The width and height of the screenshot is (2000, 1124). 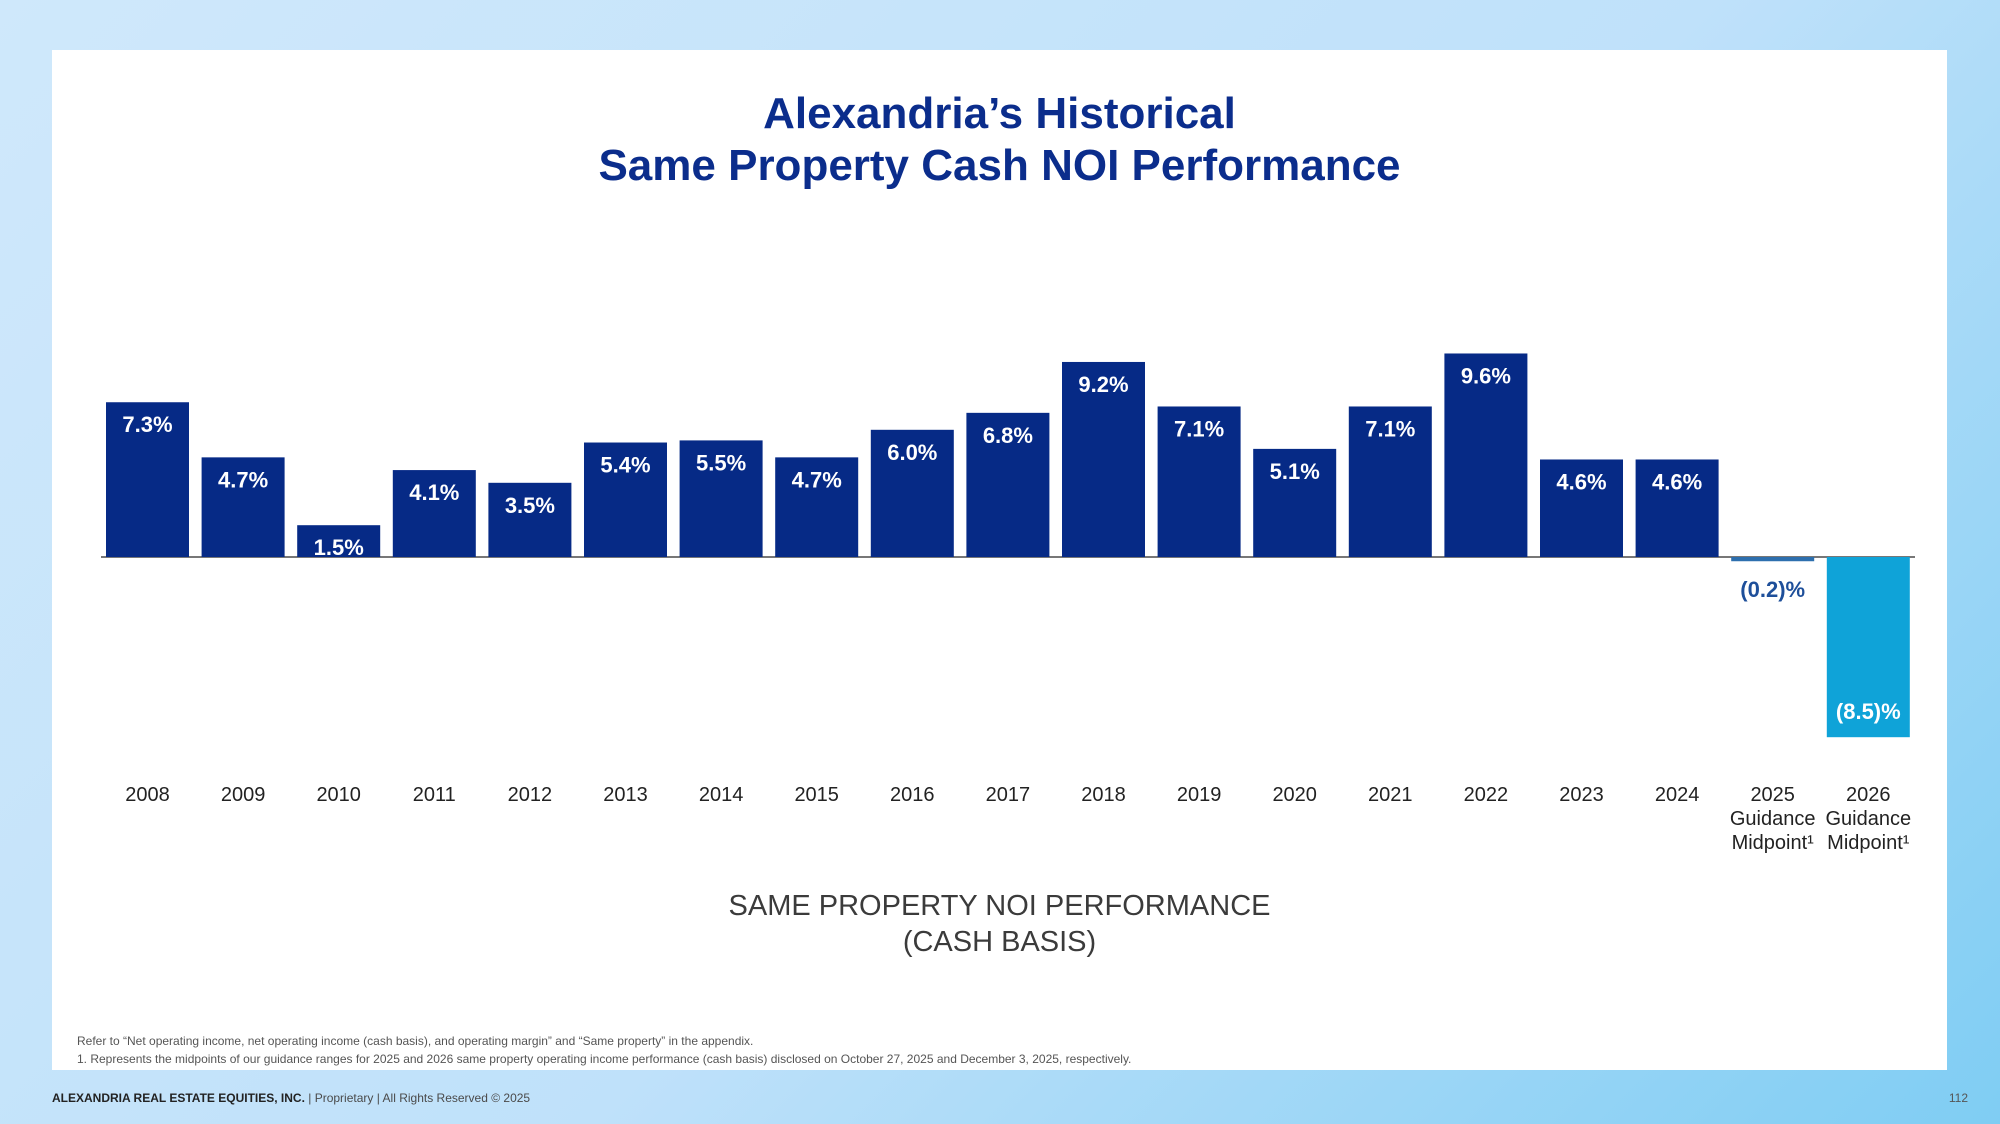 I want to click on x-tick-label-5-line-1: 2012, so click(x=530, y=795).